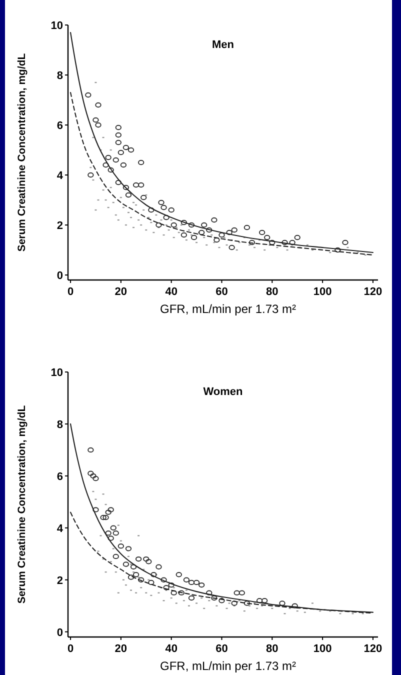 The image size is (401, 675). I want to click on y-axis-title: Serum Creatinine Concentration, mg/dL, so click(22, 152).